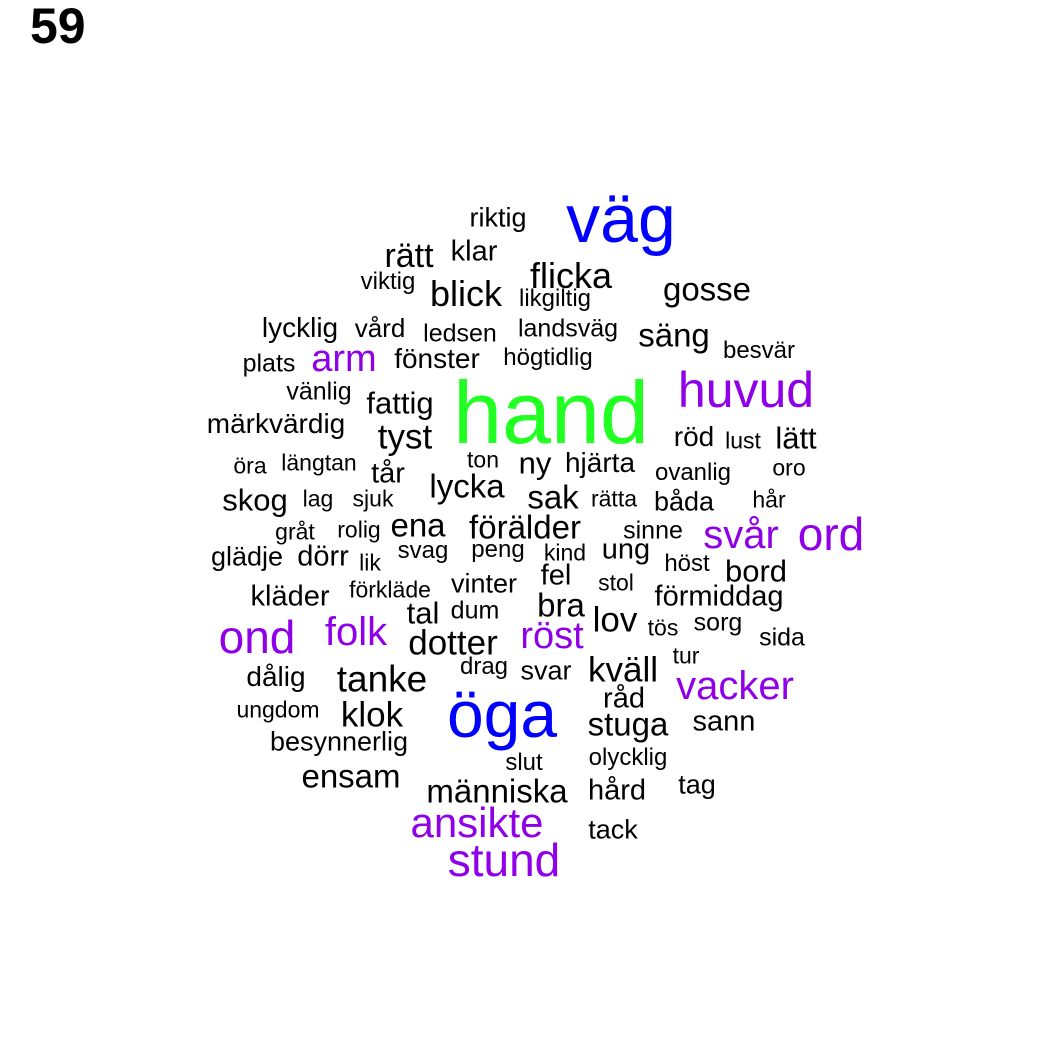 The image size is (1050, 1050). What do you see at coordinates (743, 440) in the screenshot?
I see `word-lust: lust` at bounding box center [743, 440].